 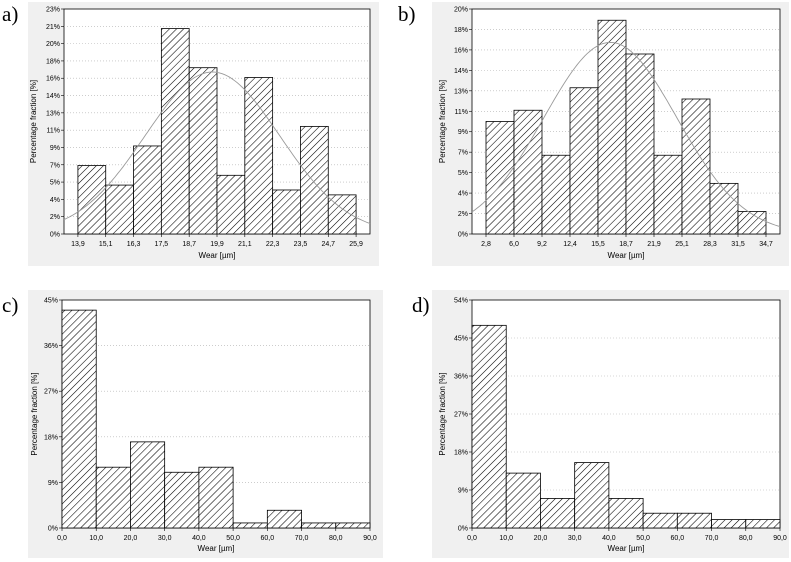 I want to click on x-tick-label: 15,5, so click(x=598, y=244).